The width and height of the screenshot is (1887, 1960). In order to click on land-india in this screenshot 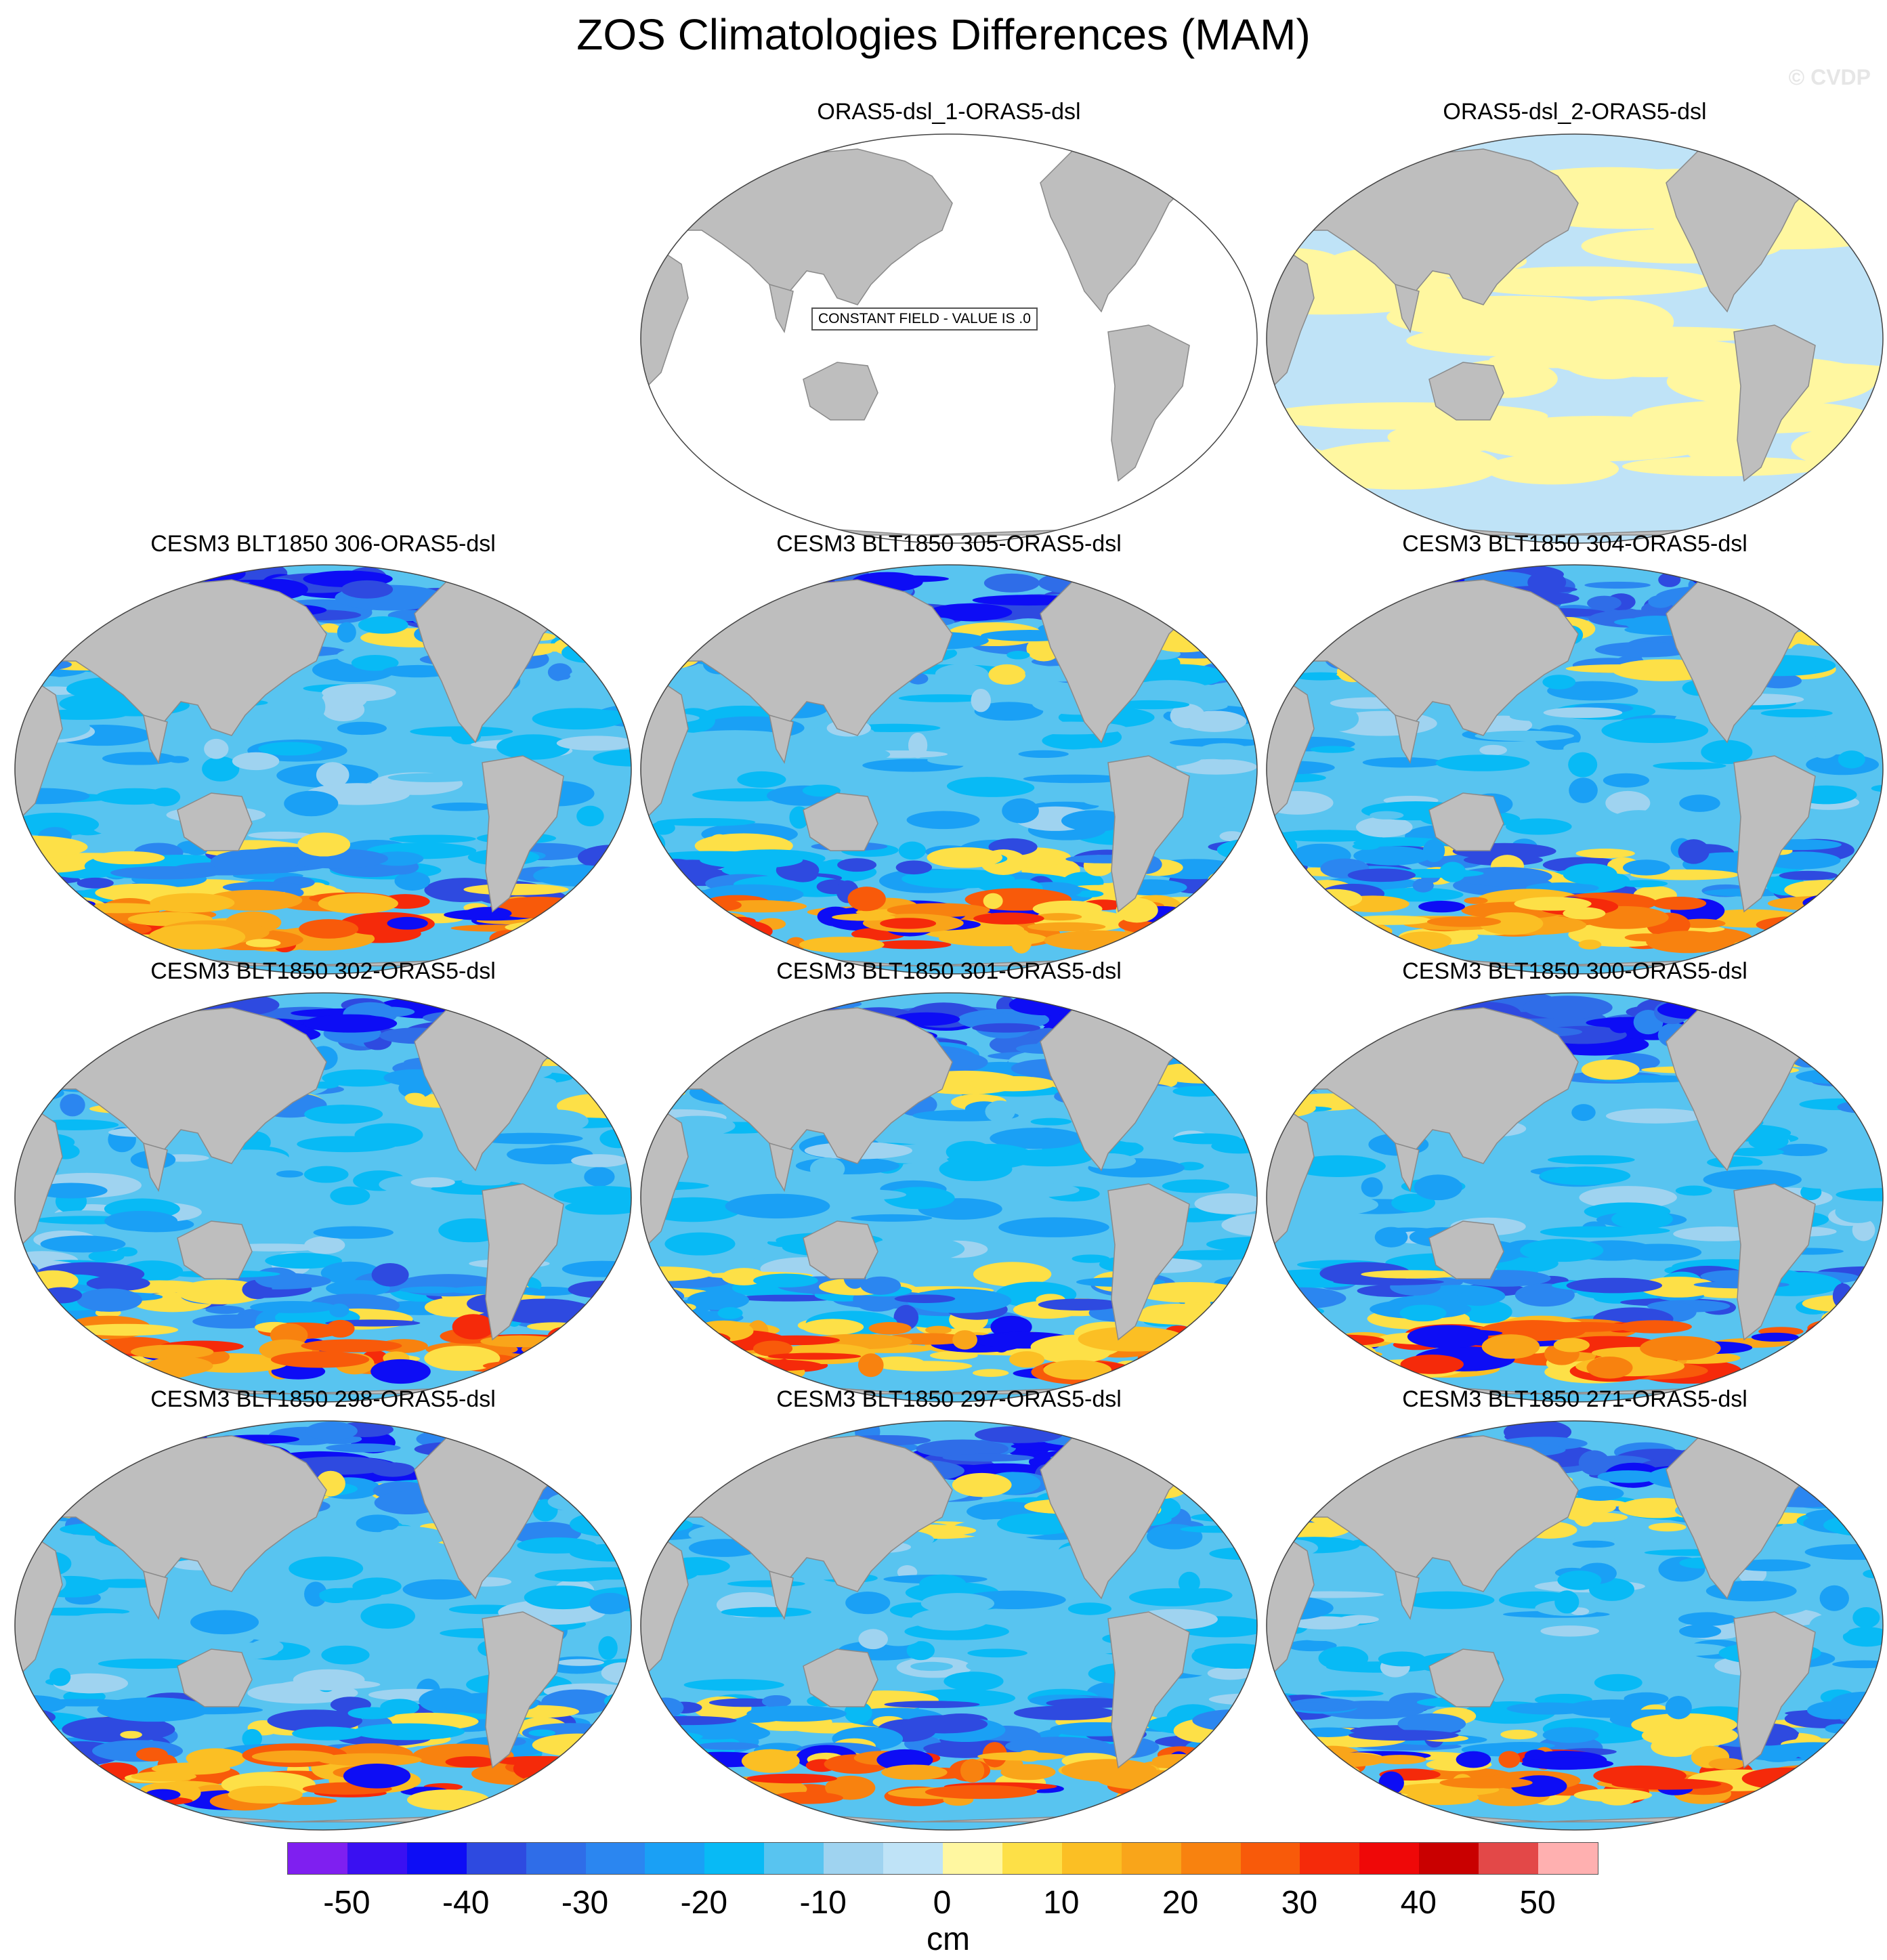, I will do `click(1407, 1595)`.